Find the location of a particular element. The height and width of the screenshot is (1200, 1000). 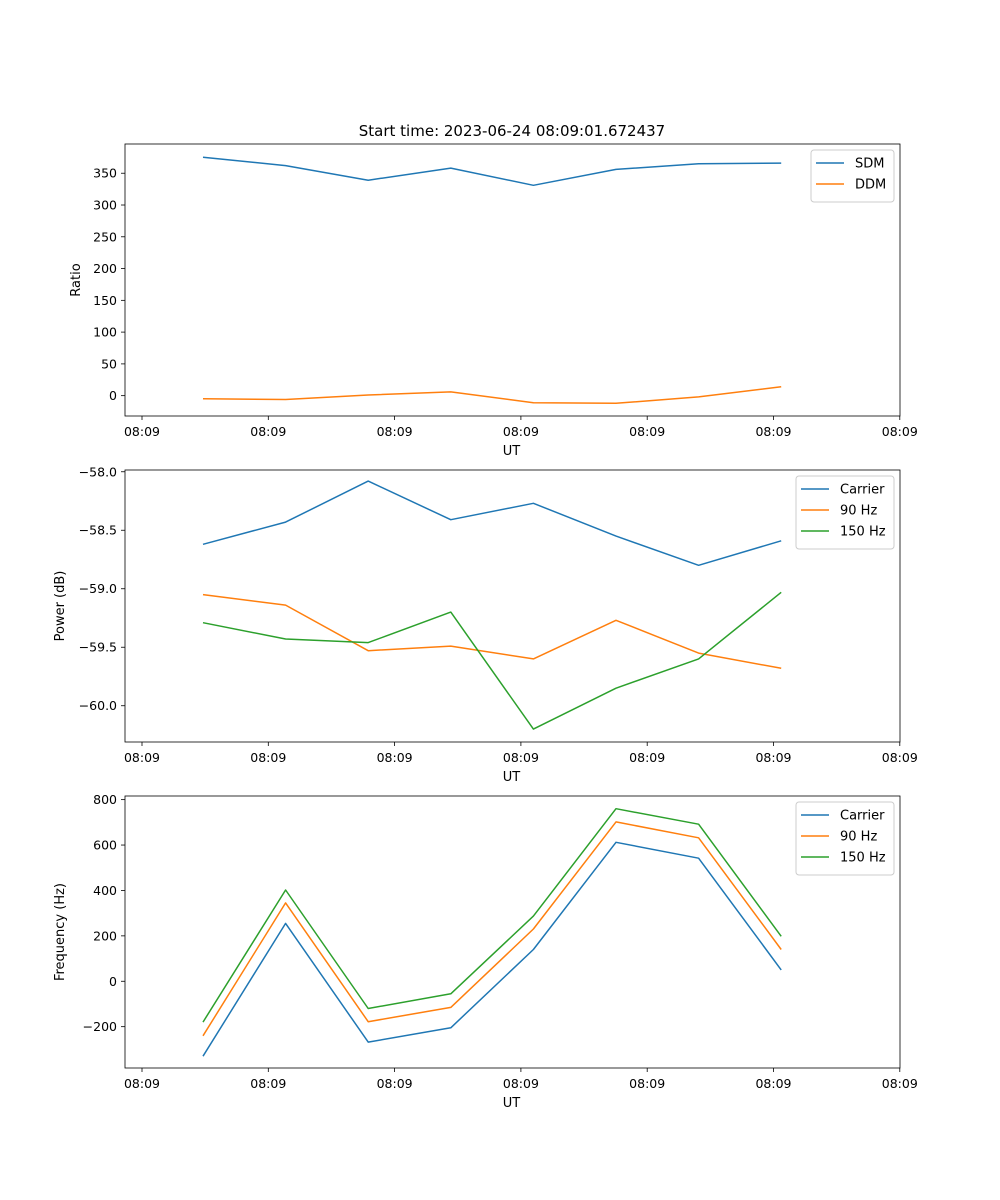

y-tick-label: −59.0 is located at coordinates (98, 588).